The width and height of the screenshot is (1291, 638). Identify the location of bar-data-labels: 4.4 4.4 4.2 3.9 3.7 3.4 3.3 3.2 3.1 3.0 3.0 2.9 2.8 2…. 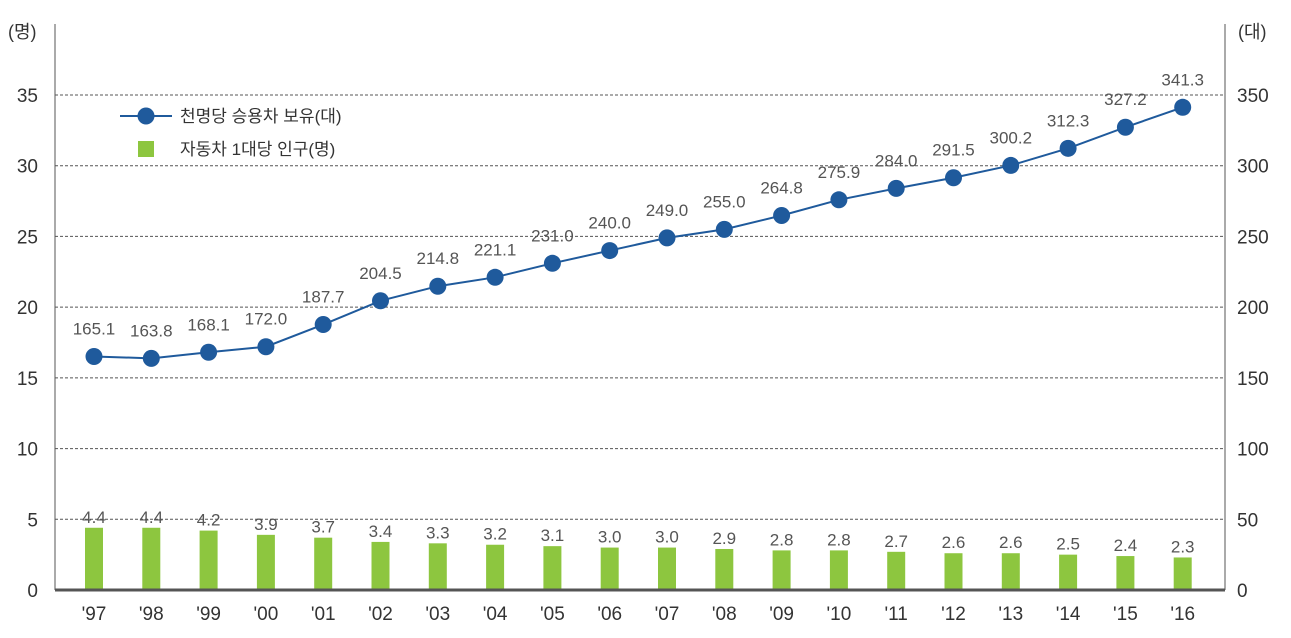
(638, 532).